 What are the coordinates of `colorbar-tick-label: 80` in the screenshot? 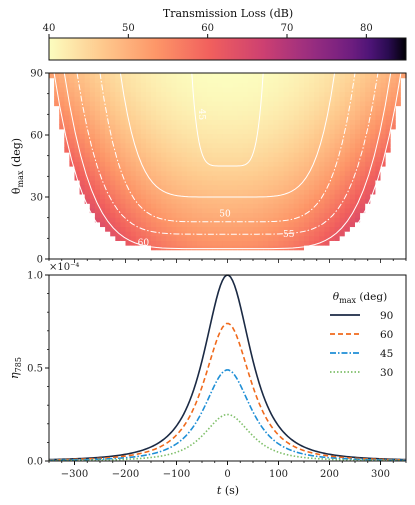 It's located at (366, 28).